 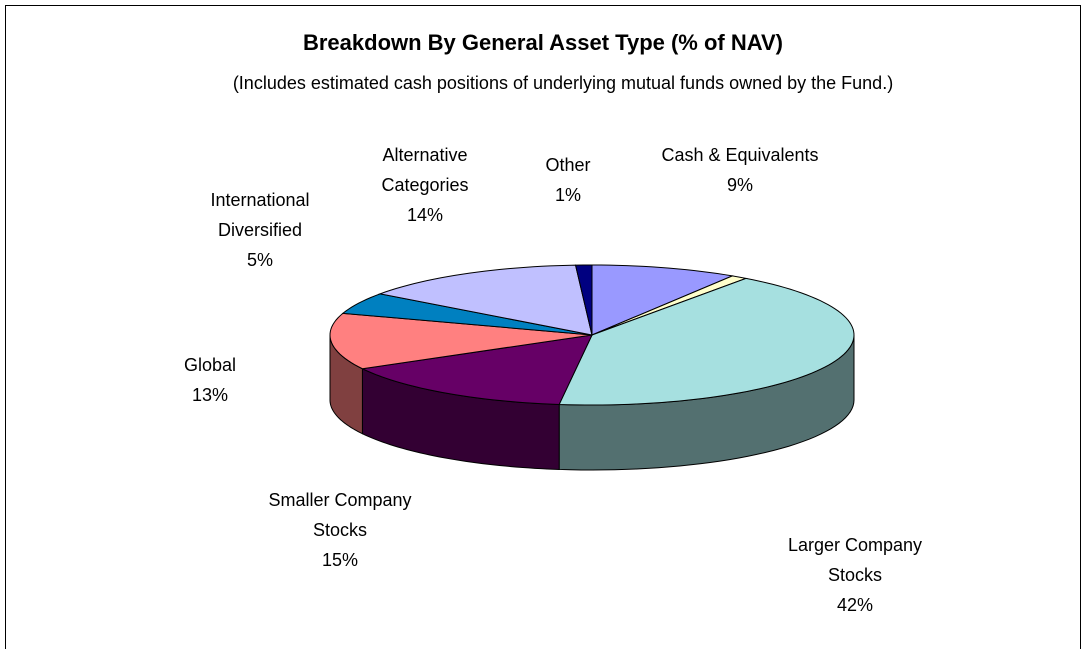 What do you see at coordinates (740, 155) in the screenshot?
I see `slice-name: Cash & Equivalents` at bounding box center [740, 155].